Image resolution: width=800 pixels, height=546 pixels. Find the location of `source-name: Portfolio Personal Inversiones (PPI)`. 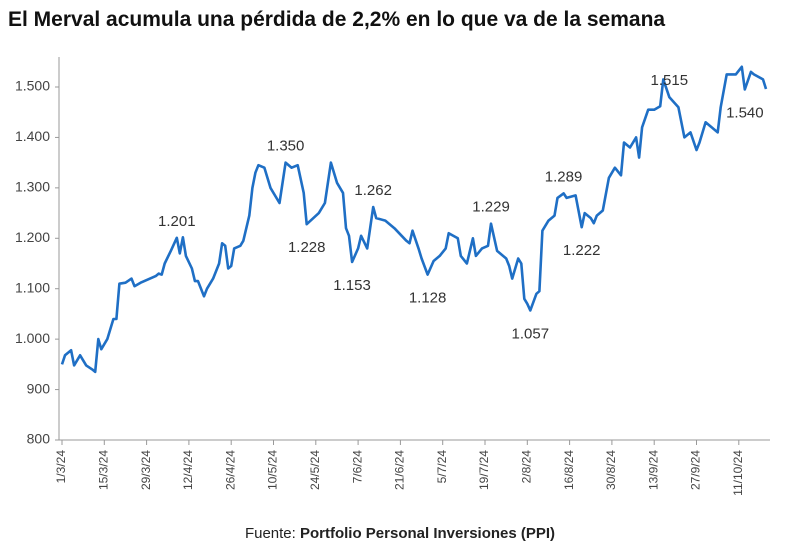

source-name: Portfolio Personal Inversiones (PPI) is located at coordinates (427, 533).